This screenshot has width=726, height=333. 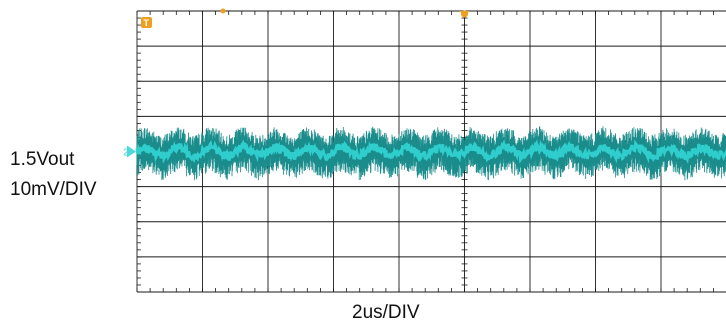 What do you see at coordinates (53, 189) in the screenshot?
I see `vertical-scale-label: 10mV/DIV` at bounding box center [53, 189].